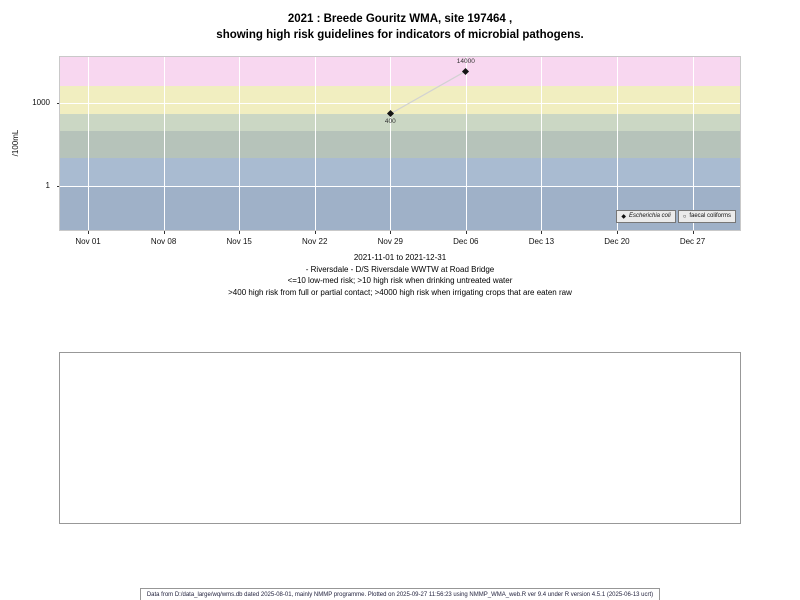  What do you see at coordinates (400, 19) in the screenshot?
I see `chart-title-line1: 2021 : Breede Gouritz WMA, site 197464 ,` at bounding box center [400, 19].